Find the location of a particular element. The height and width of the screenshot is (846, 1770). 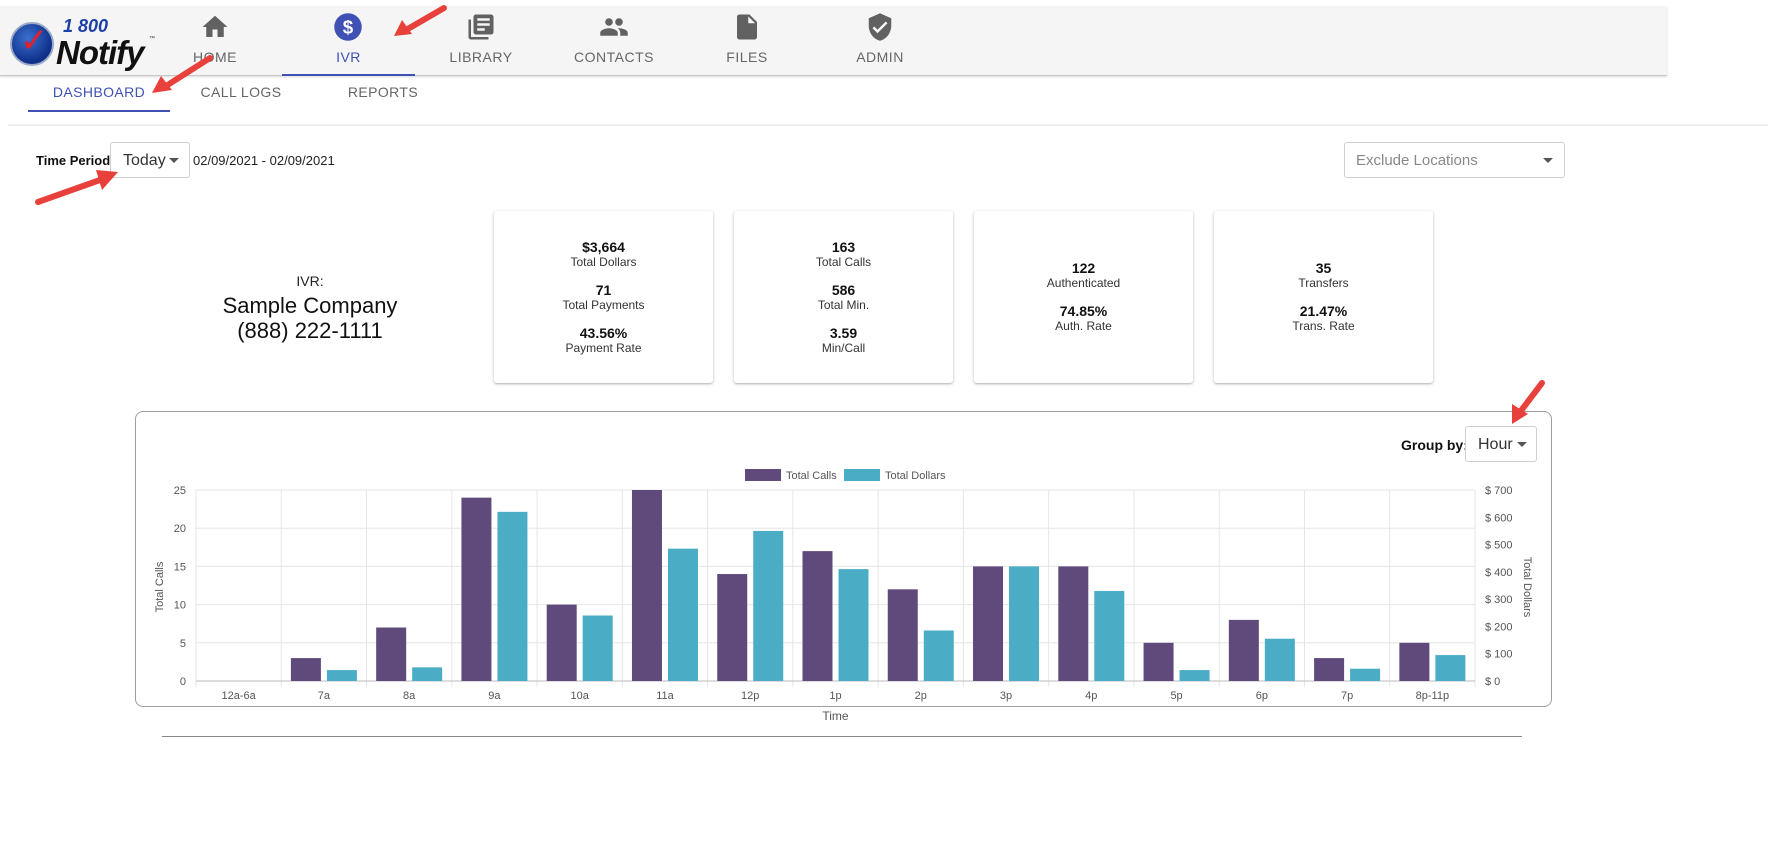

y-tick-label: 20 is located at coordinates (180, 529).